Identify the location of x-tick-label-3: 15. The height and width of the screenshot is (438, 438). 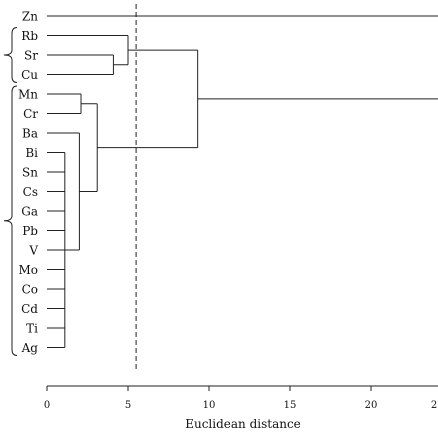
(290, 405).